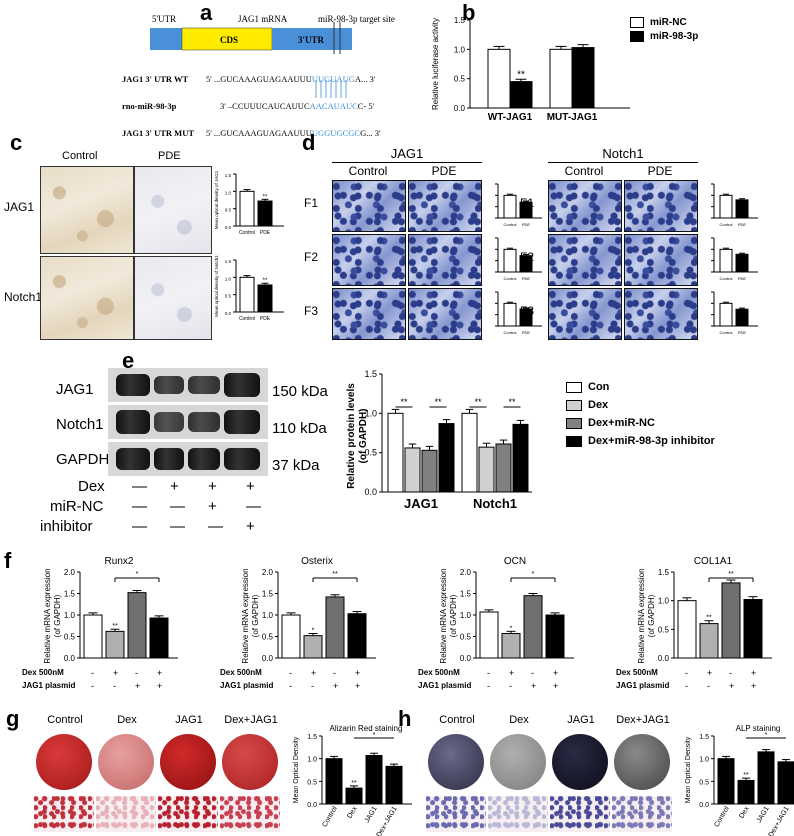 This screenshot has height=836, width=794. I want to click on x-tick-label: Dex, so click(352, 812).